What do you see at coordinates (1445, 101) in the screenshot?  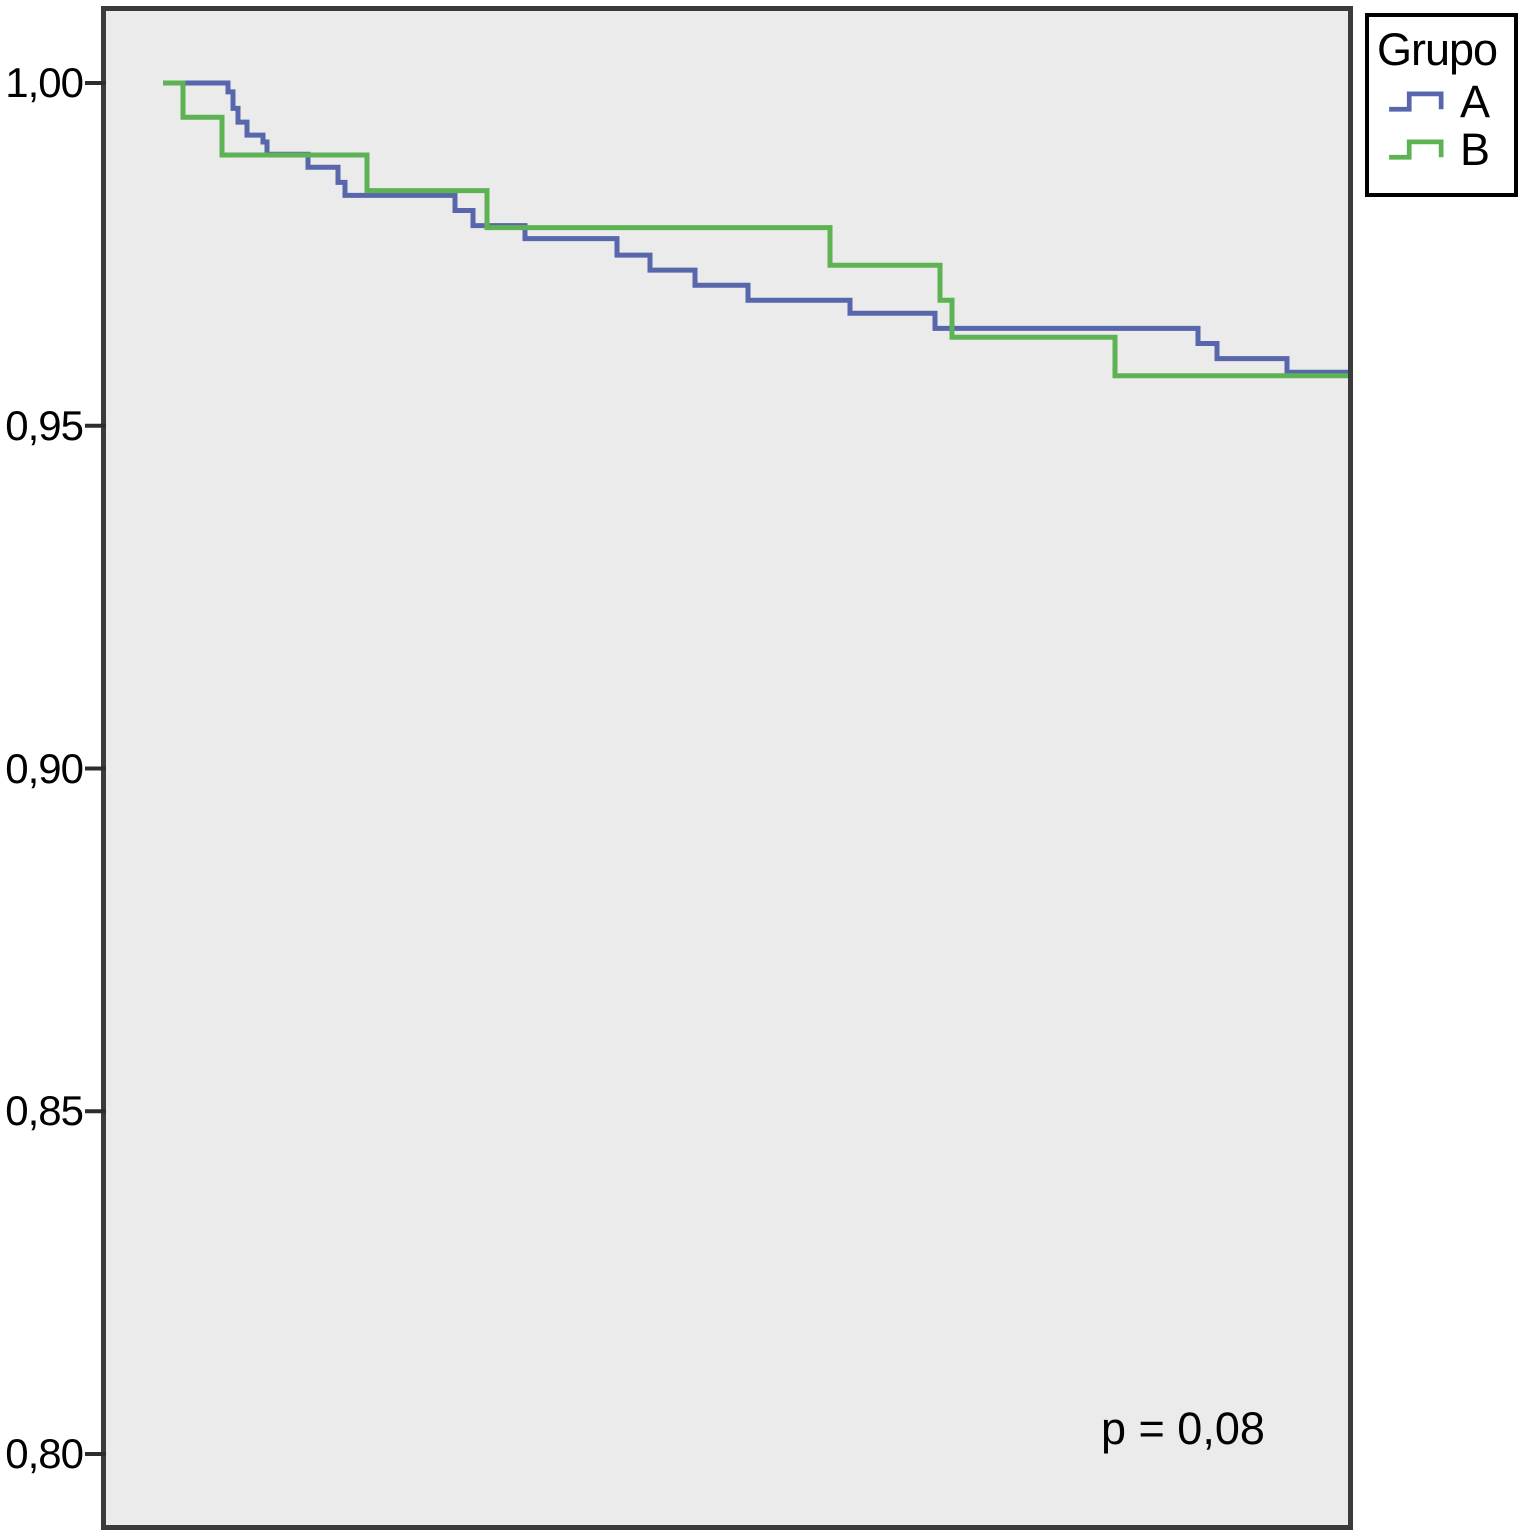 I see `legend-entry-a: A` at bounding box center [1445, 101].